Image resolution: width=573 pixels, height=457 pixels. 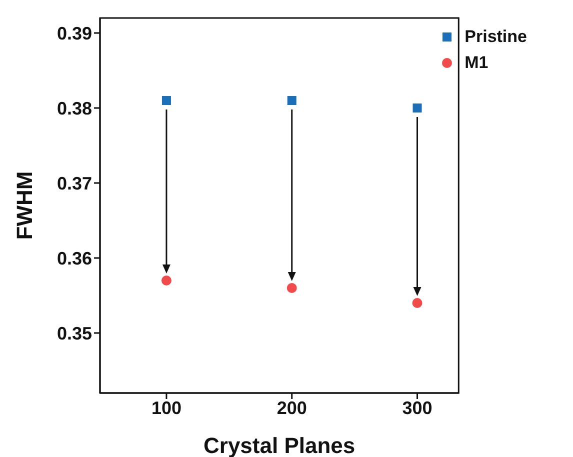 What do you see at coordinates (74, 258) in the screenshot?
I see `y-tick-label: 0.36` at bounding box center [74, 258].